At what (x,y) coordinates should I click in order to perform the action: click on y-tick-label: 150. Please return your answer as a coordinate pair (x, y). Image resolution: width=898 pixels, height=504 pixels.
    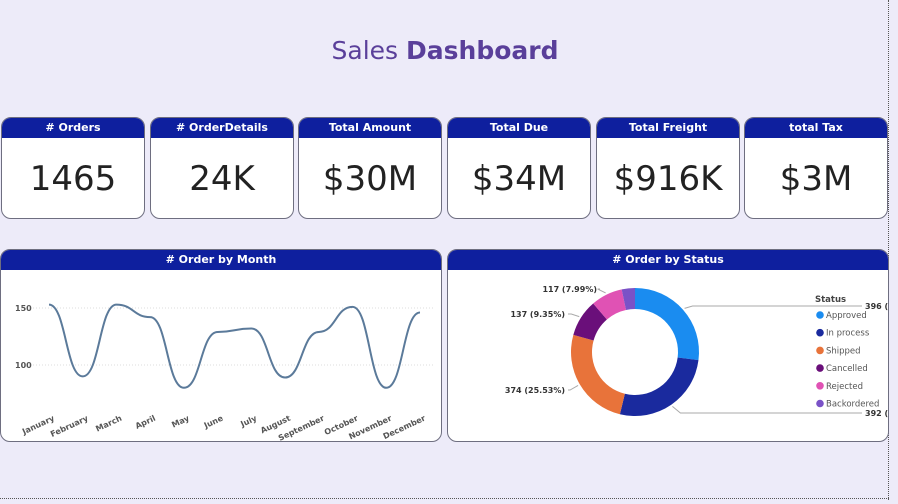
    Looking at the image, I should click on (23, 308).